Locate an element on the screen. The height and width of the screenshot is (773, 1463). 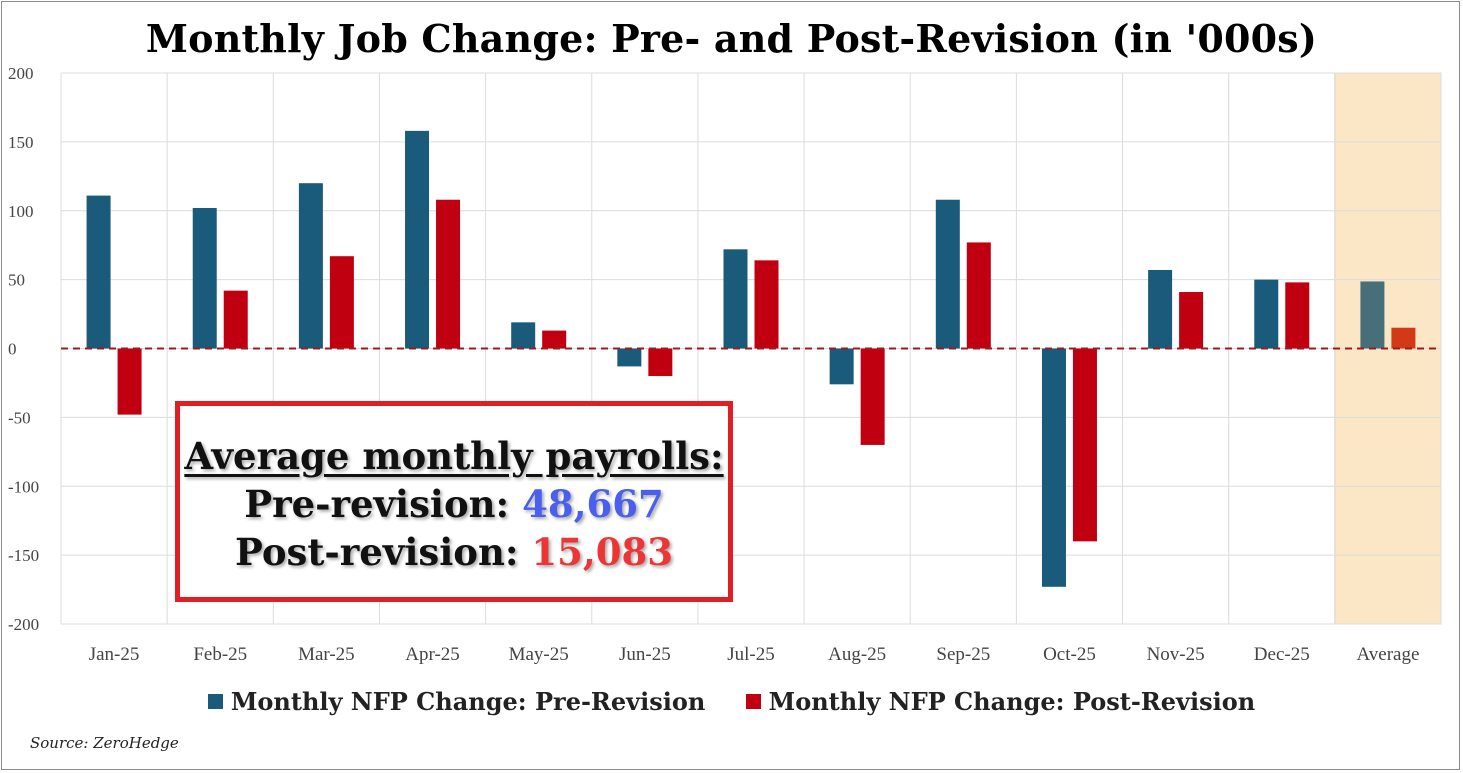
y-tick-label: -50 is located at coordinates (19, 417).